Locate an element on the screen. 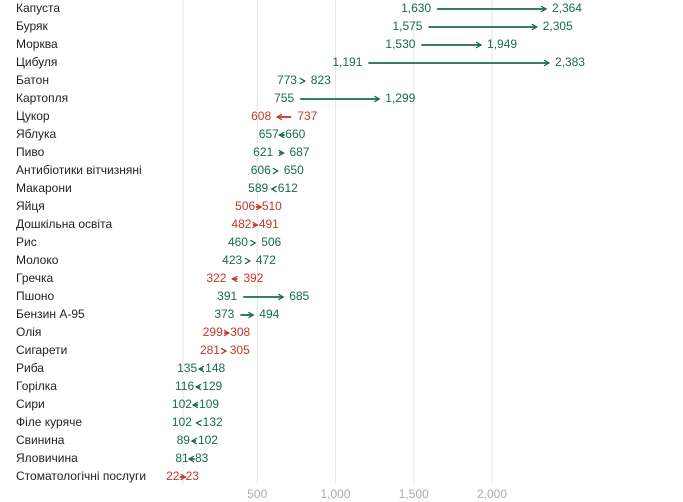 The image size is (683, 502). value-label: 773 is located at coordinates (287, 80).